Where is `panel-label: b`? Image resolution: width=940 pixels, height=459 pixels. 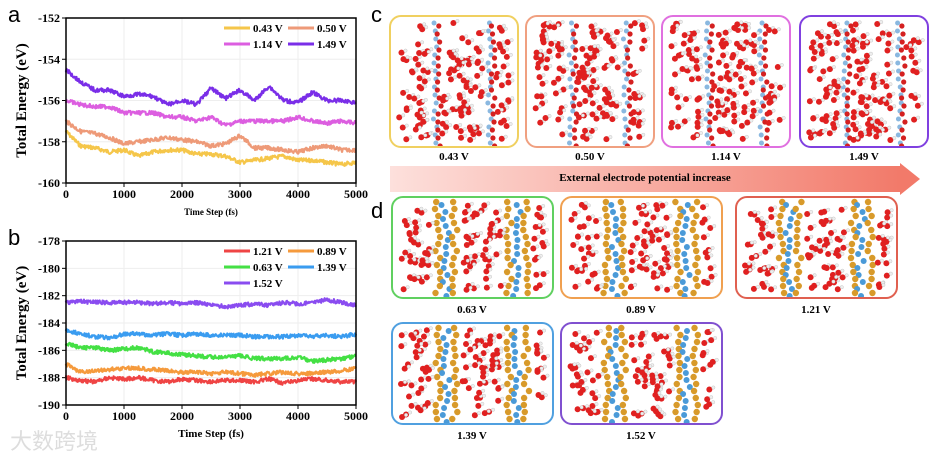 panel-label: b is located at coordinates (14, 237).